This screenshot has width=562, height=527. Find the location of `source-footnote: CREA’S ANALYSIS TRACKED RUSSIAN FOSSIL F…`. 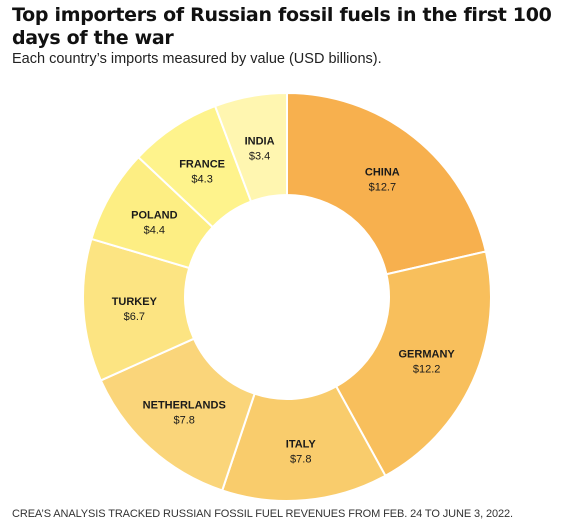

source-footnote: CREA’S ANALYSIS TRACKED RUSSIAN FOSSIL F… is located at coordinates (263, 514).